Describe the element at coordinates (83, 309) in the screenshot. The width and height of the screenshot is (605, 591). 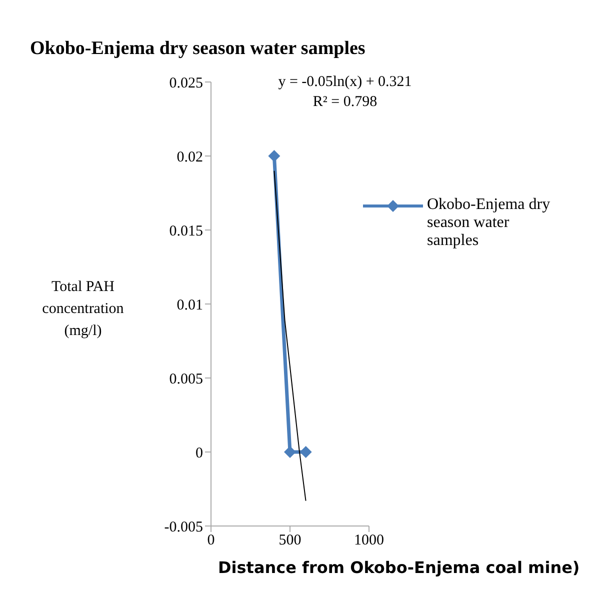
I see `y-axis-title: Total PAH concentration (mg/l)` at that location.